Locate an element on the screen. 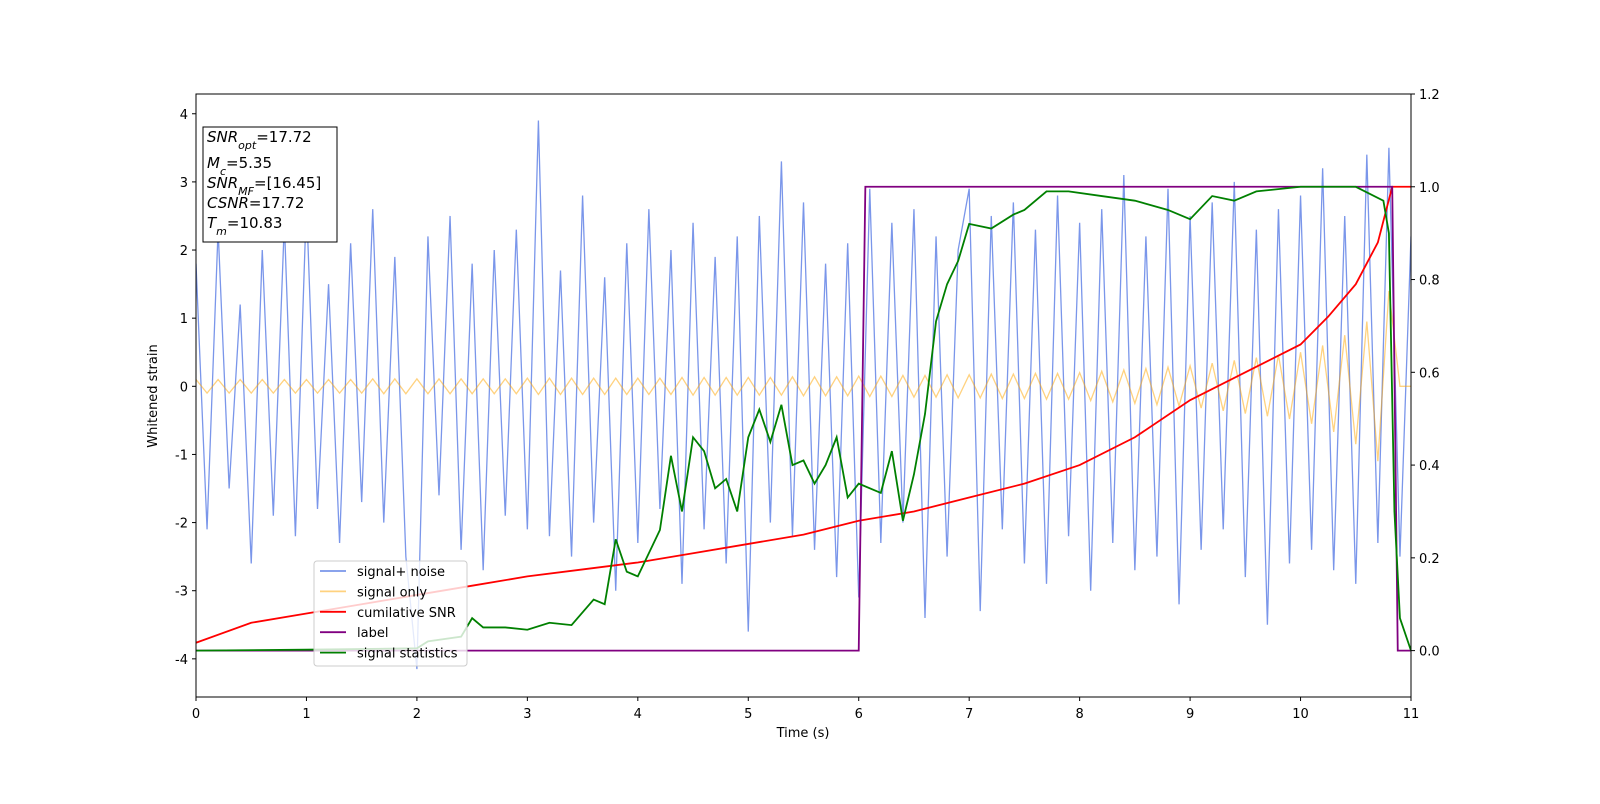  legend-label: signal+ noise is located at coordinates (401, 572).